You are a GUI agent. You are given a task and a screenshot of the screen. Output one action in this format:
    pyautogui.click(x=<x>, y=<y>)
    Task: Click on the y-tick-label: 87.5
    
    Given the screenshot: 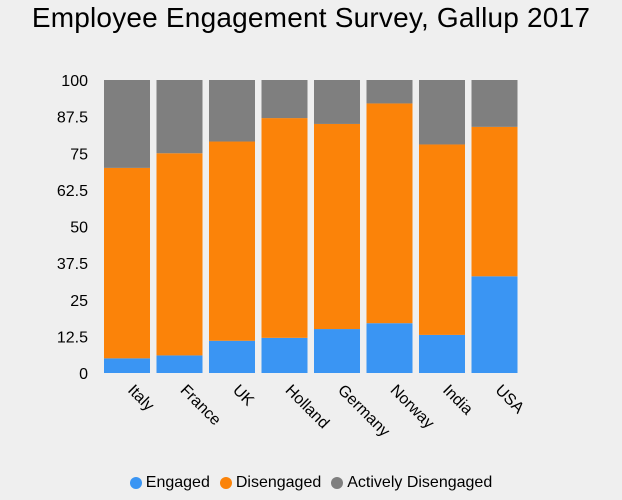 What is the action you would take?
    pyautogui.click(x=72, y=118)
    